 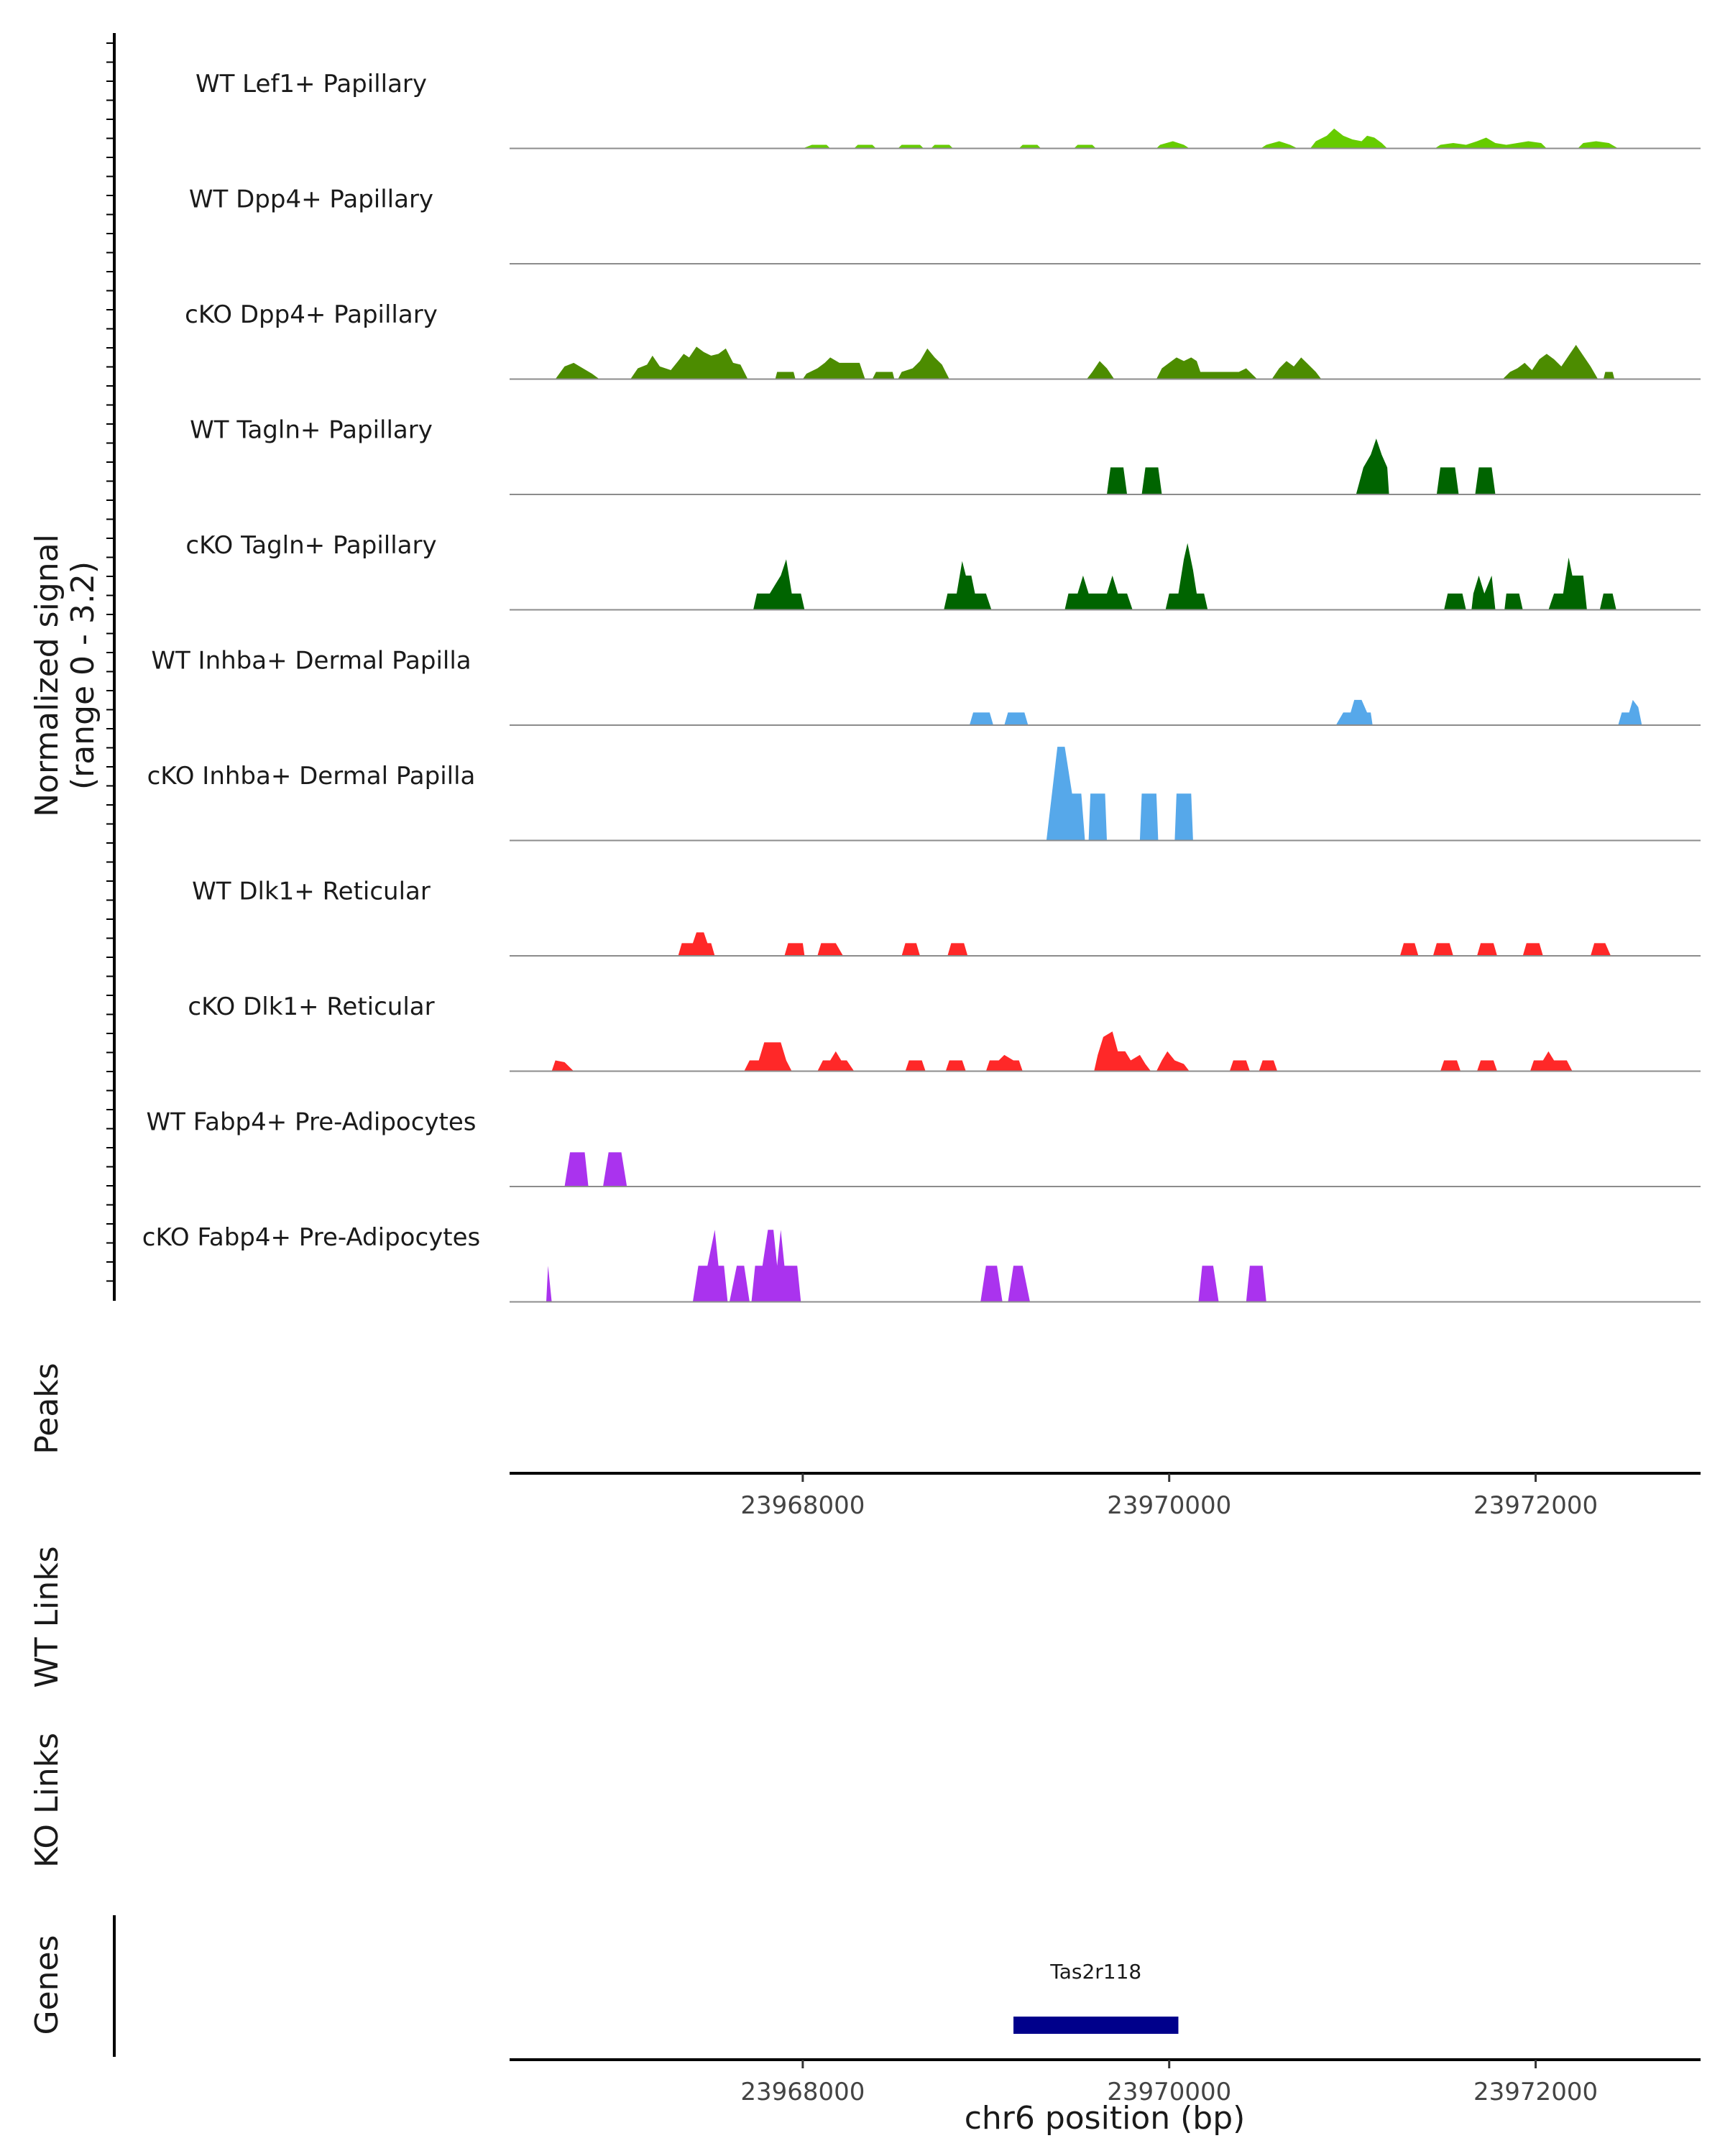 What do you see at coordinates (946, 917) in the screenshot?
I see `track-8: WT Dlk1+ Reticular` at bounding box center [946, 917].